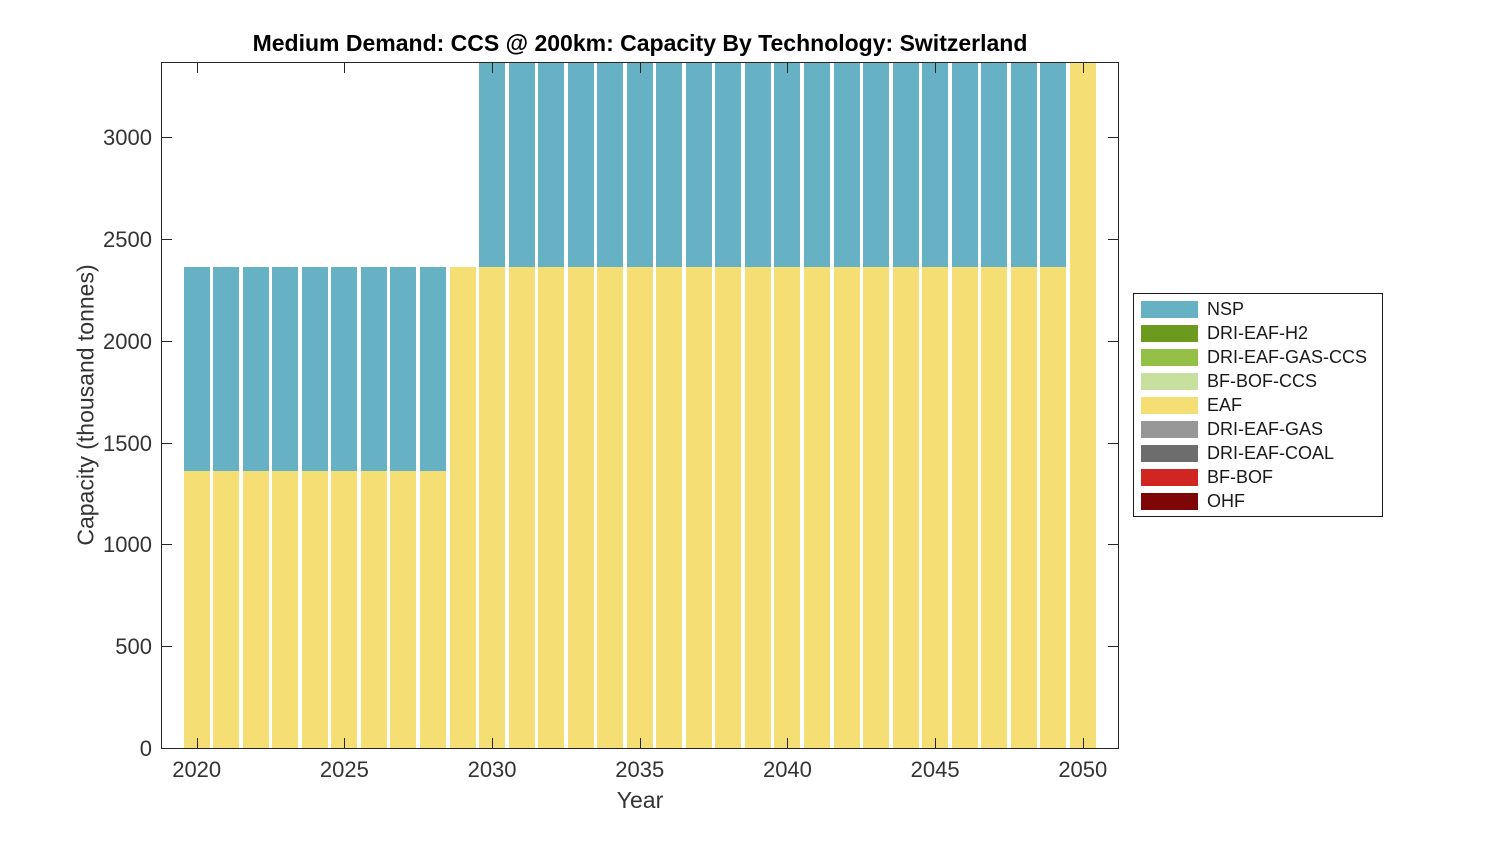  What do you see at coordinates (994, 164) in the screenshot?
I see `bar-segment-nsp-2047` at bounding box center [994, 164].